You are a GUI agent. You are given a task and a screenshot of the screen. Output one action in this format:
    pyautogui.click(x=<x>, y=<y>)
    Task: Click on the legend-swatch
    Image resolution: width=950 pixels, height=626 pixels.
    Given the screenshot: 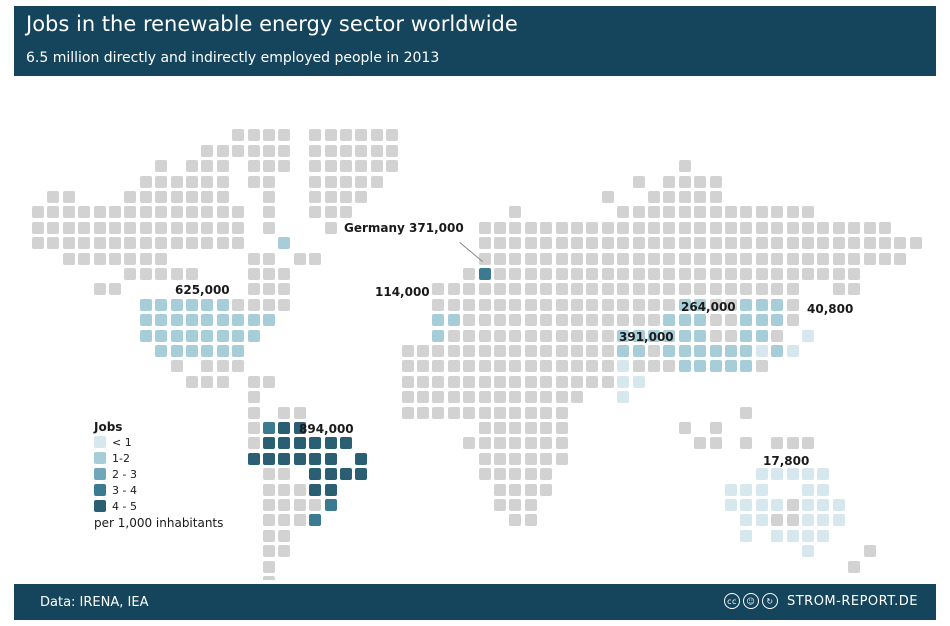 What is the action you would take?
    pyautogui.click(x=100, y=490)
    